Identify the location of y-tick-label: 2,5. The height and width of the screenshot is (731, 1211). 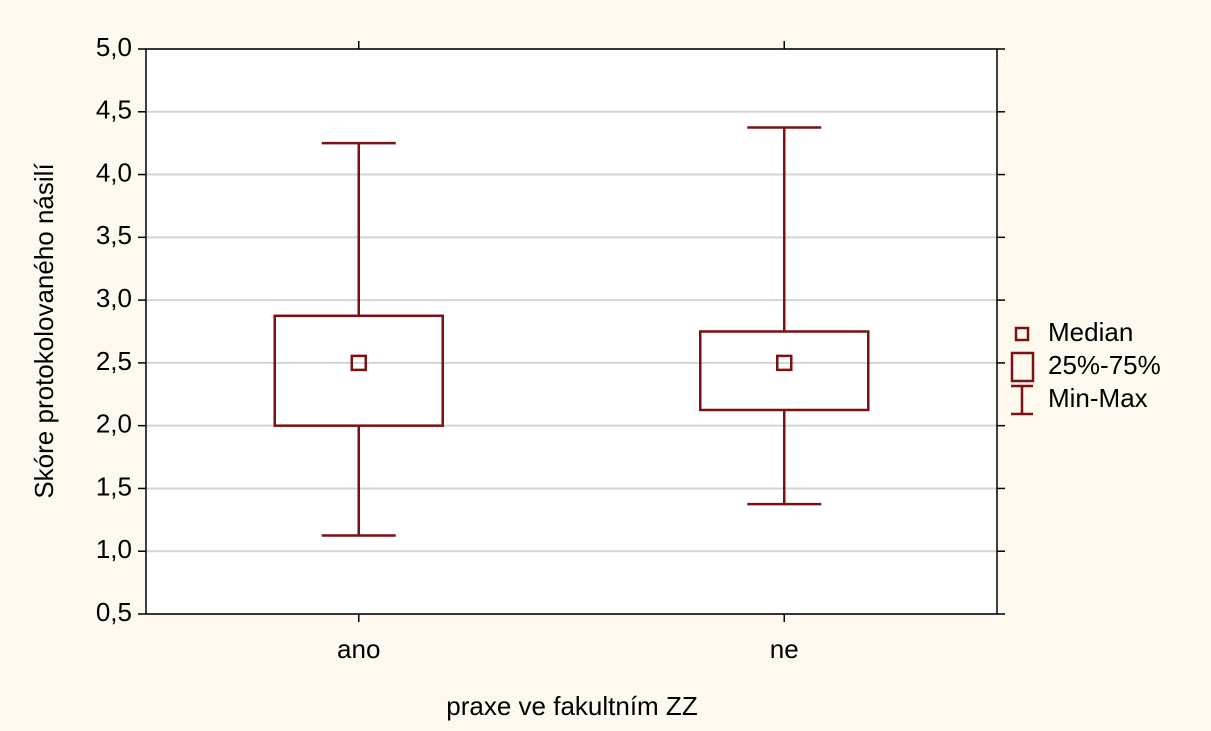
(114, 361).